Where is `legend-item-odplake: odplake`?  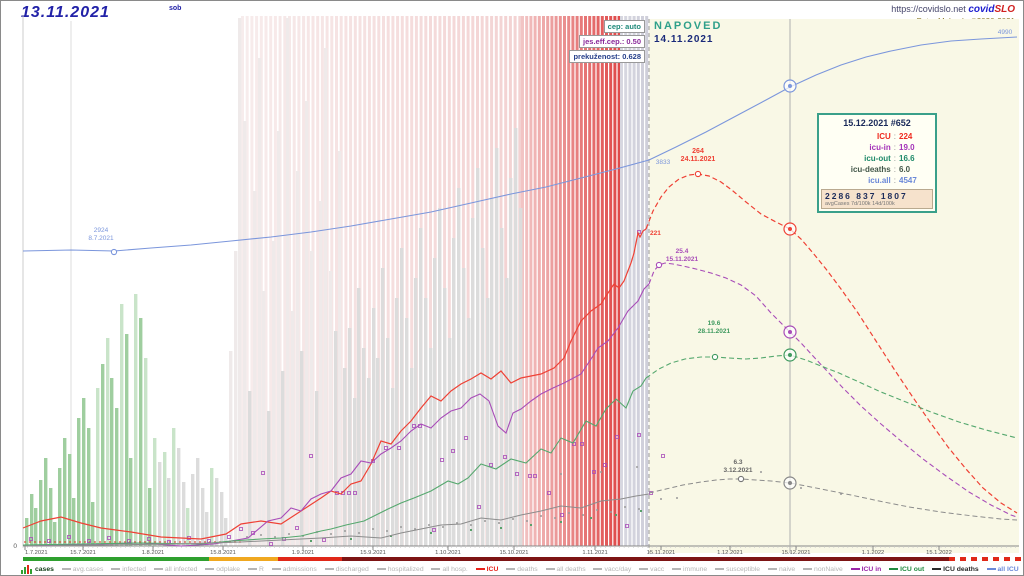 legend-item-odplake: odplake is located at coordinates (222, 569).